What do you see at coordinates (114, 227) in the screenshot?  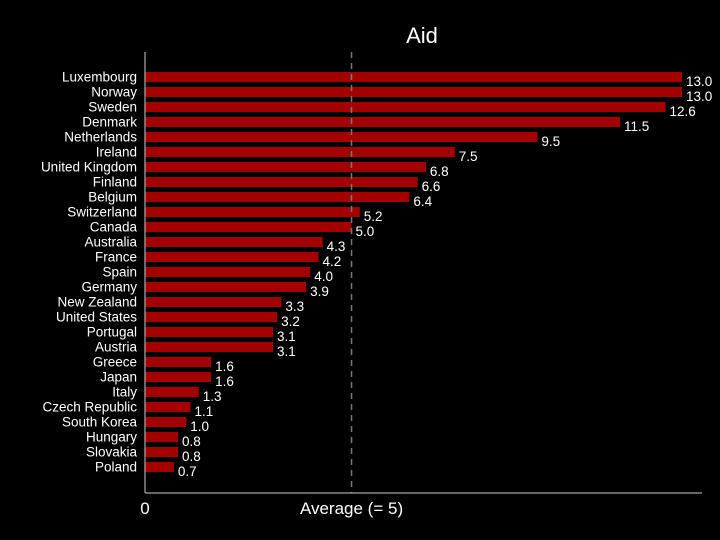 I see `category-label: Canada` at bounding box center [114, 227].